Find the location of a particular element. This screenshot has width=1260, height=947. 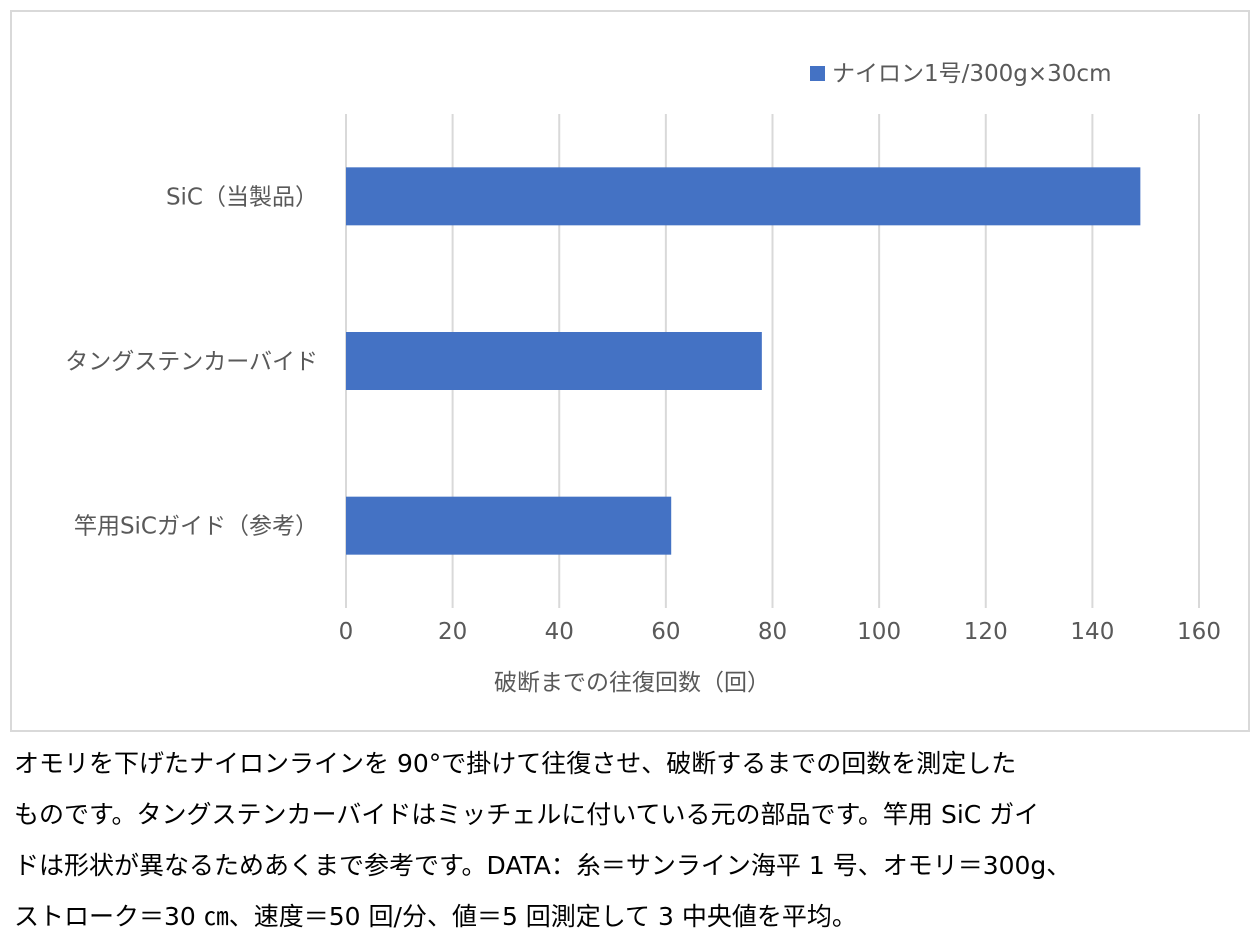

x-tick-label-20: 20 is located at coordinates (452, 632).